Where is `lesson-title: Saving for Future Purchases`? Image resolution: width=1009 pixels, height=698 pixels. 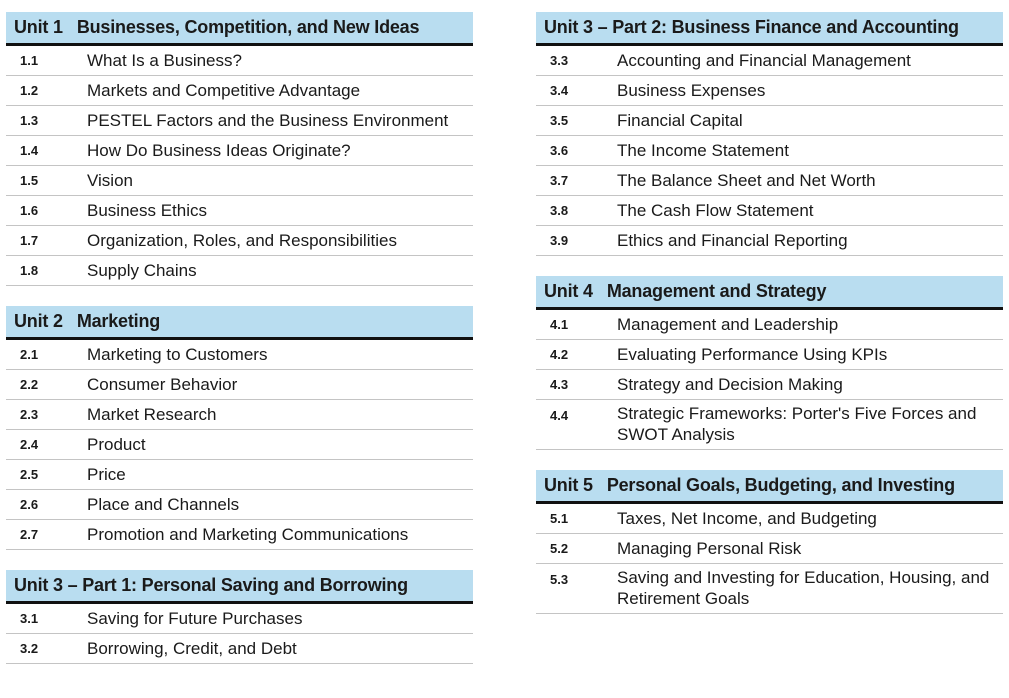
lesson-title: Saving for Future Purchases is located at coordinates (195, 618).